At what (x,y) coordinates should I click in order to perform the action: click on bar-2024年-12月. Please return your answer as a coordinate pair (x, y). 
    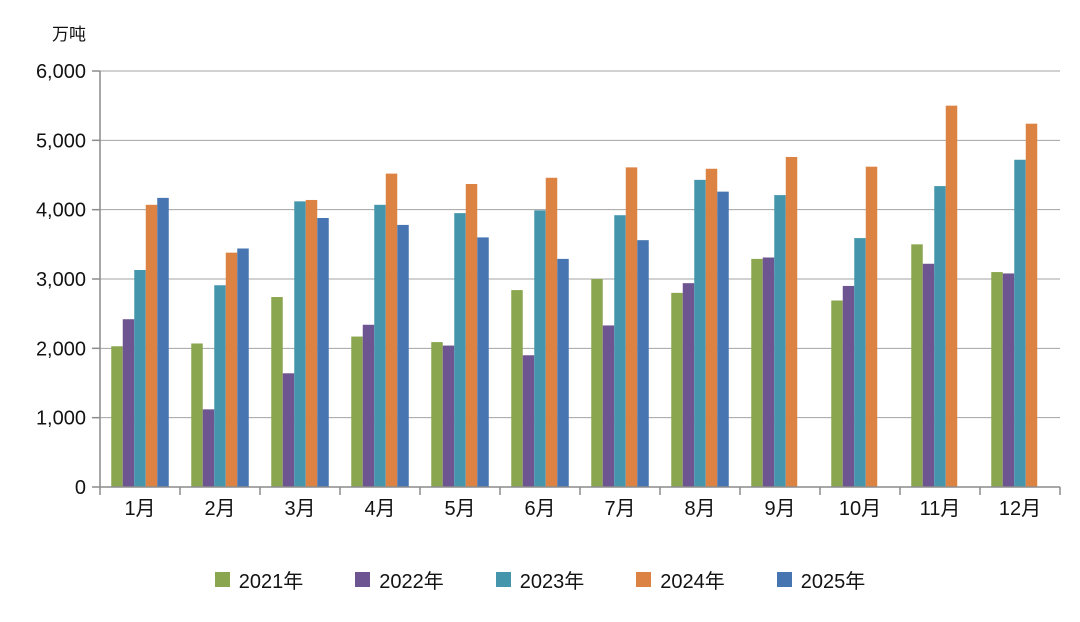
    Looking at the image, I should click on (1031, 305).